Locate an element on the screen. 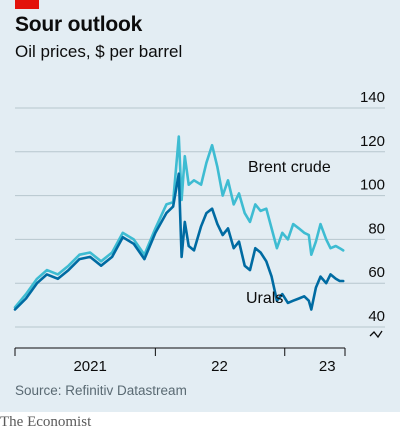  y-tick-label-60: 60 is located at coordinates (376, 272).